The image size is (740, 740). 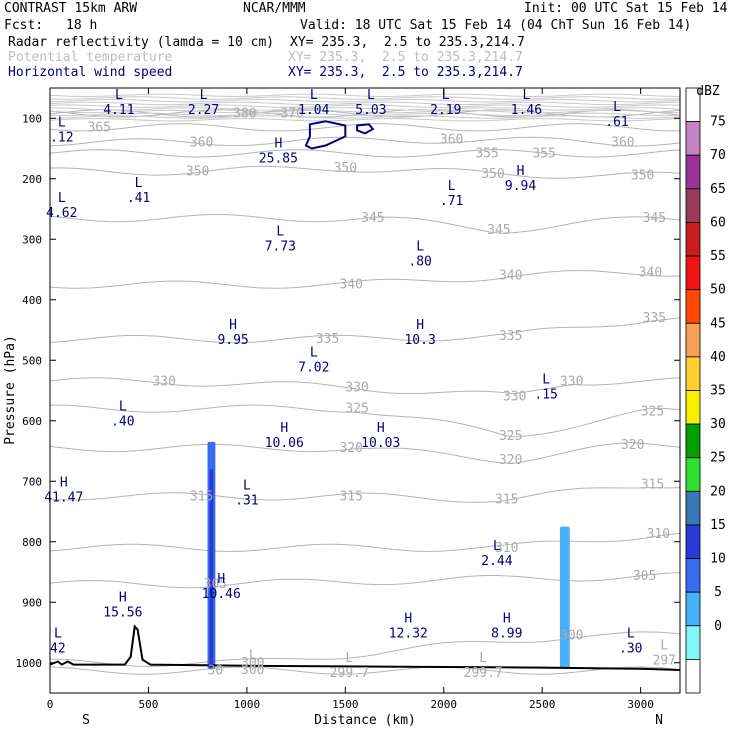 What do you see at coordinates (407, 42) in the screenshot?
I see `field-xy-reflectivity: XY= 235.3, 2.5 to 235.3,214.7` at bounding box center [407, 42].